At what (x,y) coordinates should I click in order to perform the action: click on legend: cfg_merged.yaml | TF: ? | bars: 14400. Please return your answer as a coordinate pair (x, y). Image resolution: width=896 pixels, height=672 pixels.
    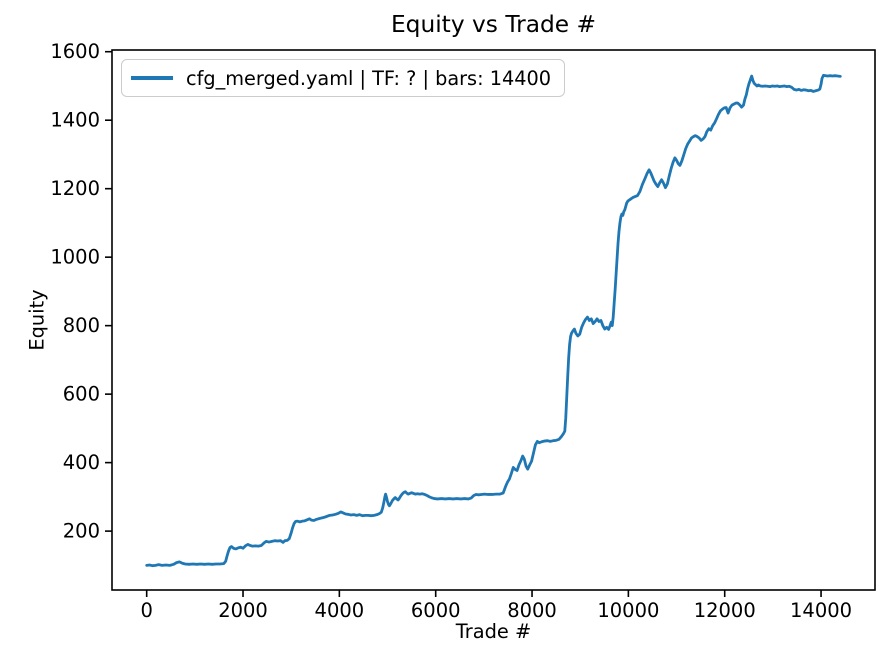
    Looking at the image, I should click on (343, 78).